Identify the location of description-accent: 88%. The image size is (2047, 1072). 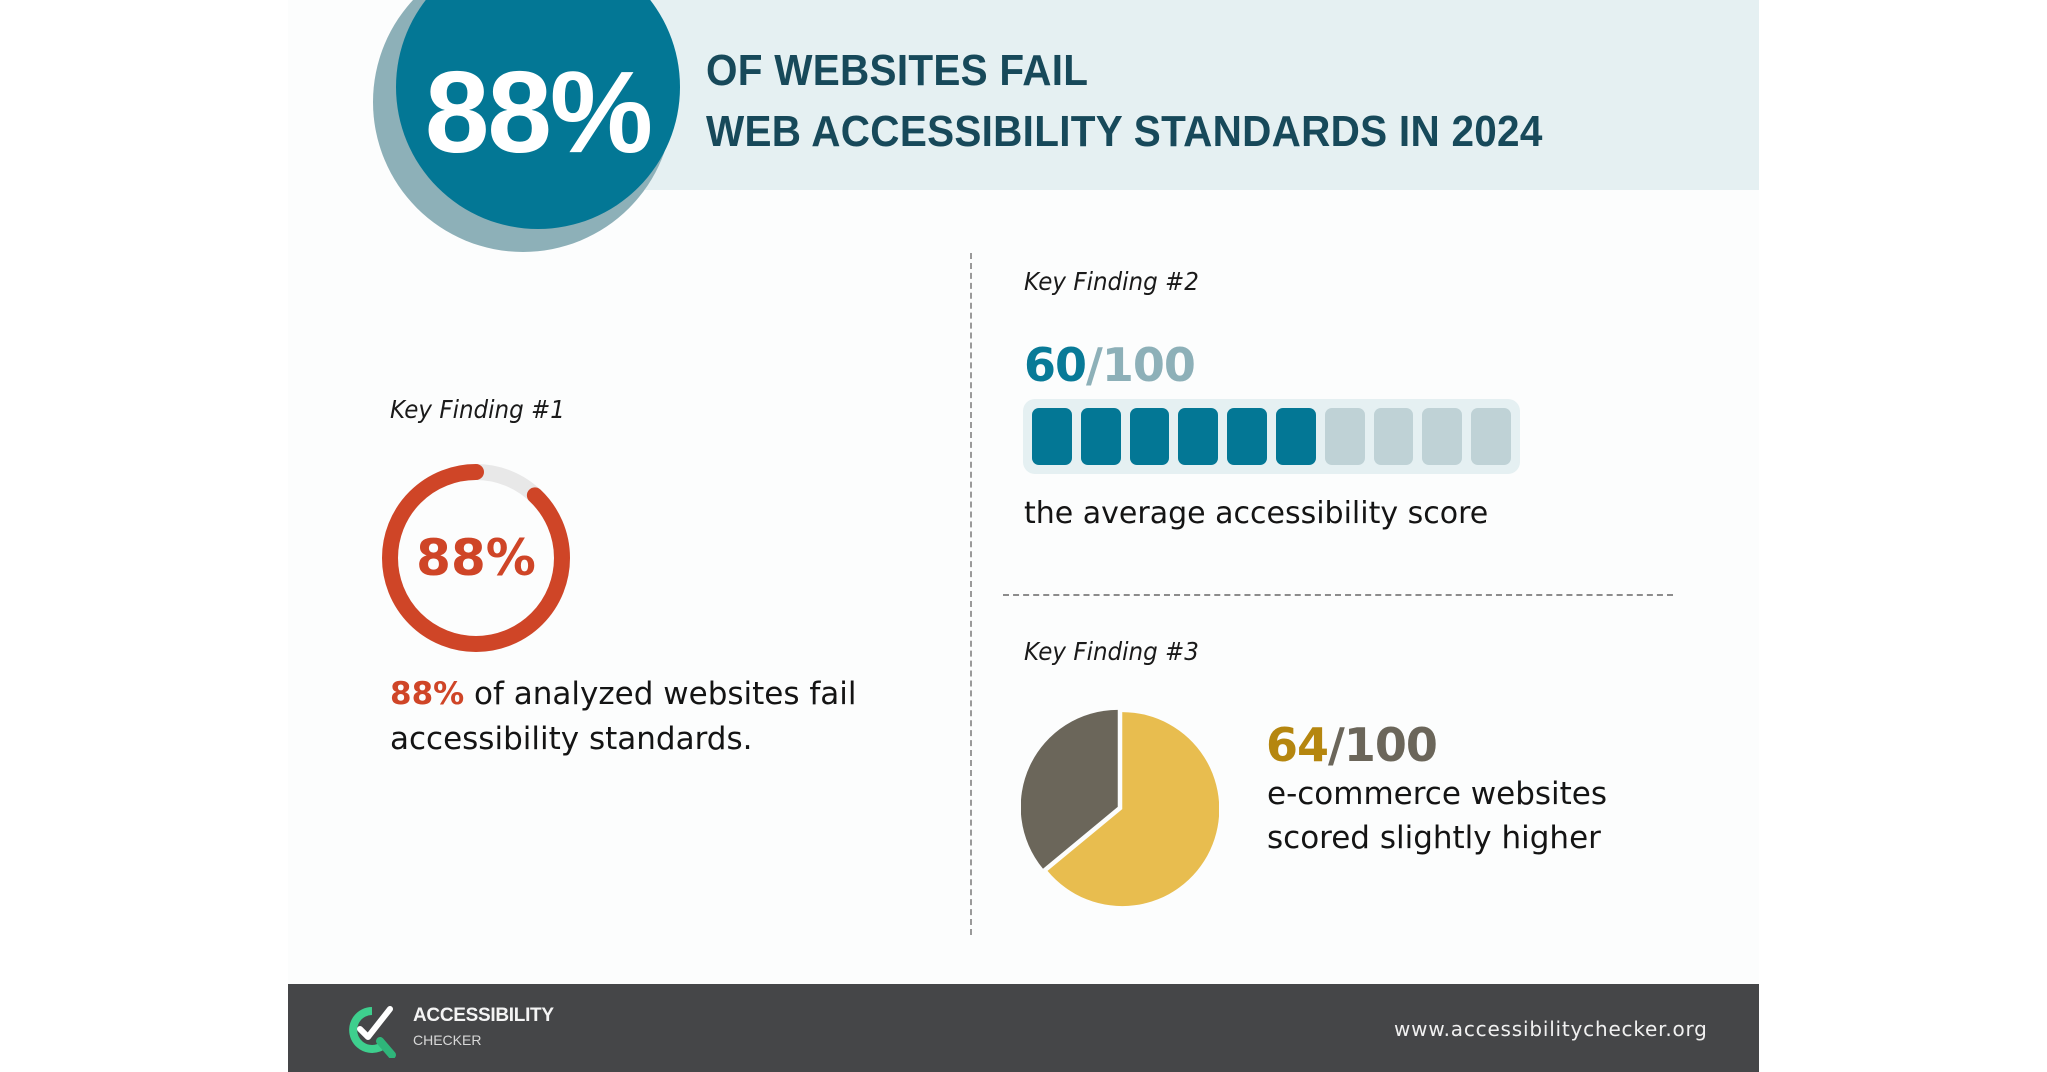
(427, 694).